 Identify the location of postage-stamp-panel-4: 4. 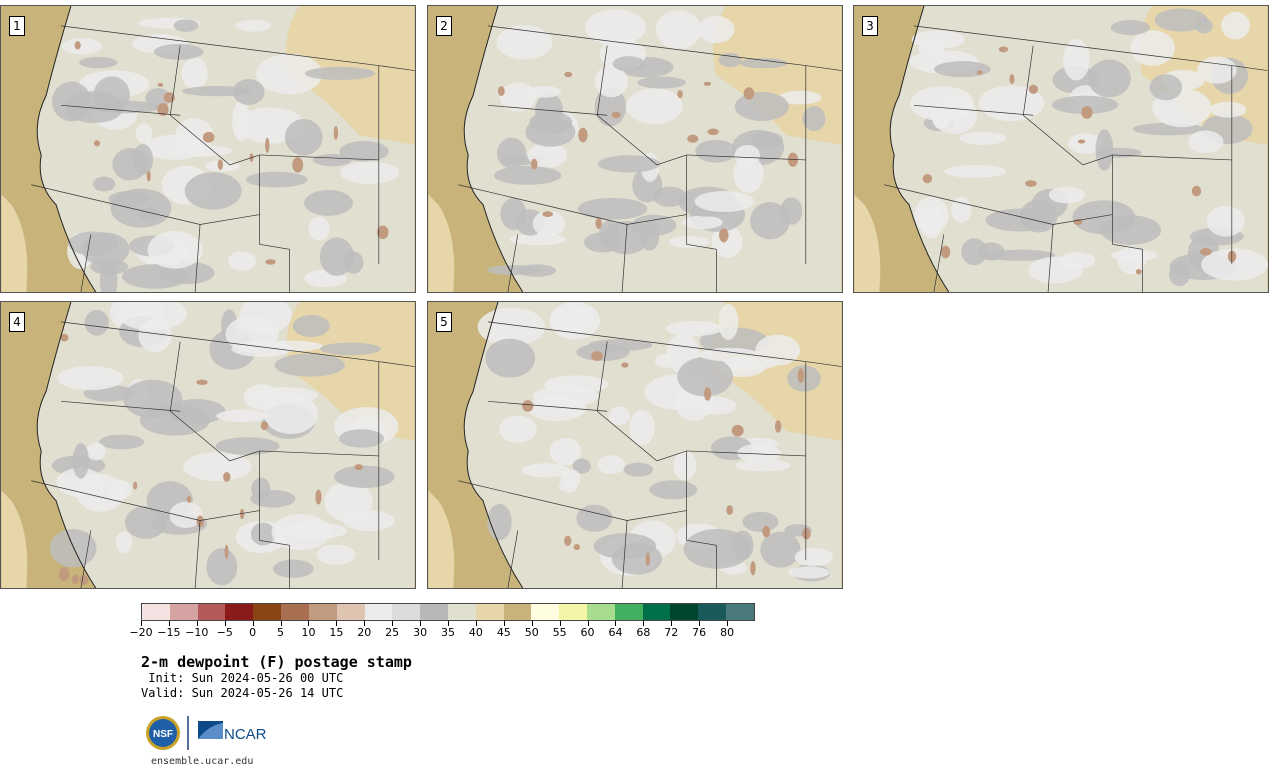
(208, 445).